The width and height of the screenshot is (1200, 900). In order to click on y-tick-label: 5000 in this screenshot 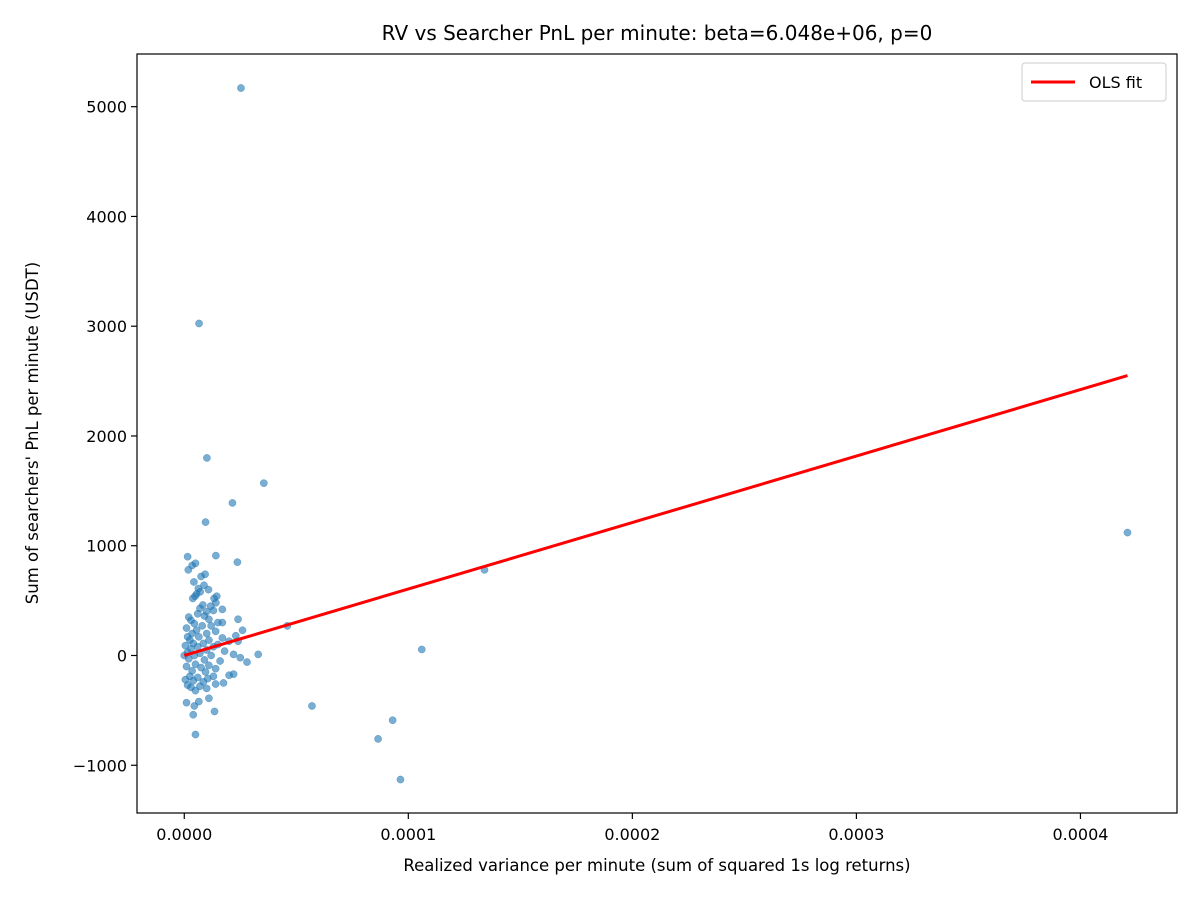, I will do `click(106, 107)`.